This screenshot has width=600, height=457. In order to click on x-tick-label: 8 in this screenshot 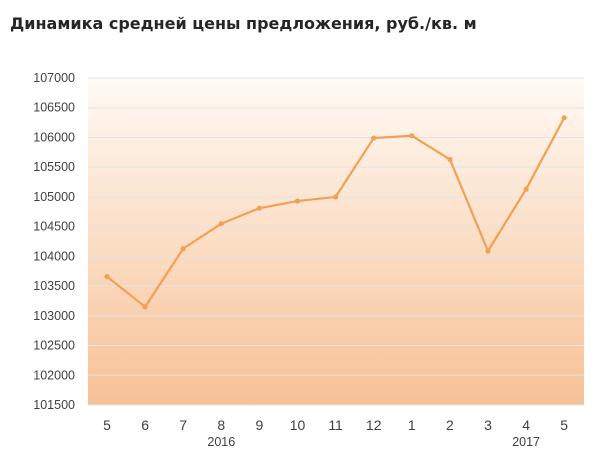, I will do `click(221, 425)`.